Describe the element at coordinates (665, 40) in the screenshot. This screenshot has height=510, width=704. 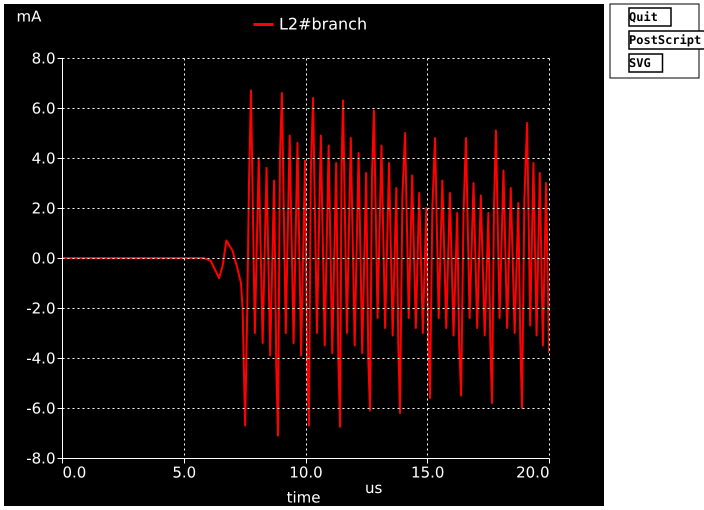
I see `text: PostScript` at that location.